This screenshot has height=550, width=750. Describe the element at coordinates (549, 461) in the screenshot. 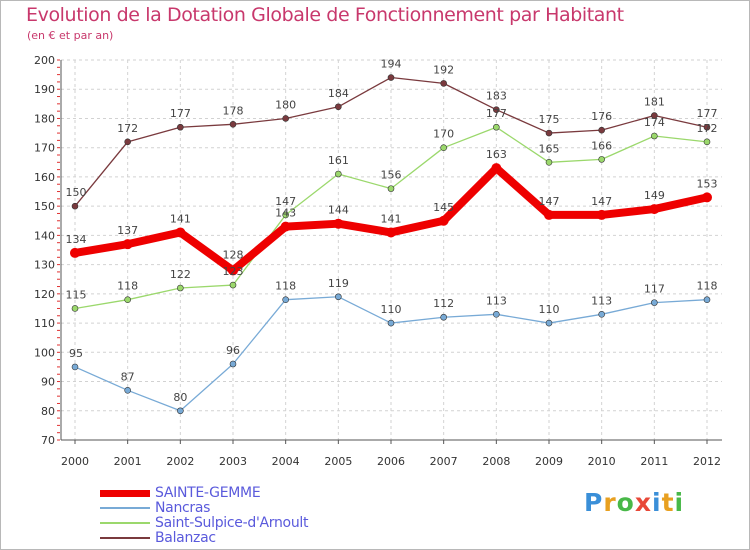

I see `x-tick-label: 2009` at that location.